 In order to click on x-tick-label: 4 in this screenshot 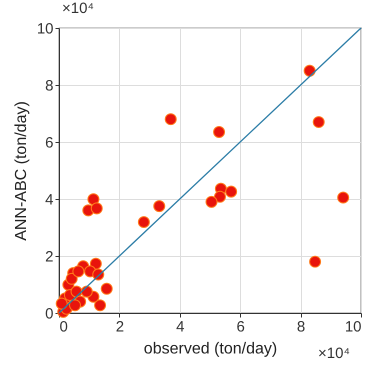, I will do `click(180, 327)`.